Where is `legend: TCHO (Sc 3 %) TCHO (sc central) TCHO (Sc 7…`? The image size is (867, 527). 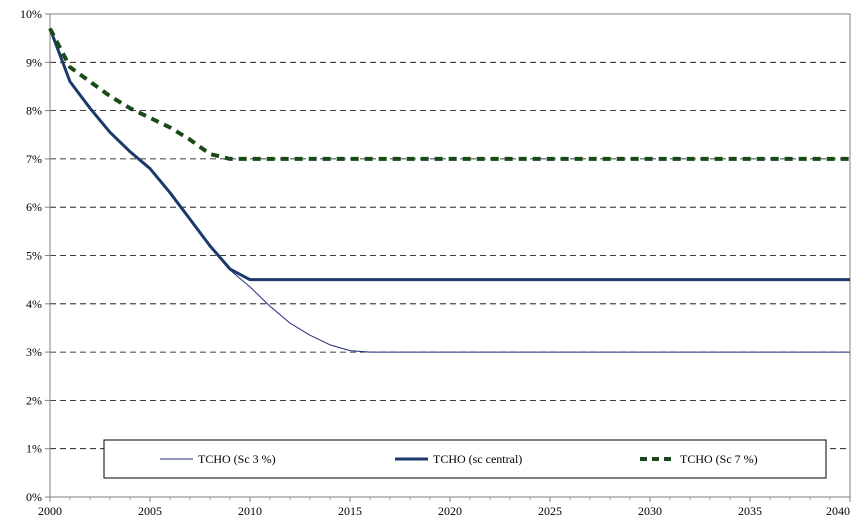
legend: TCHO (Sc 3 %) TCHO (sc central) TCHO (Sc 7… is located at coordinates (465, 459).